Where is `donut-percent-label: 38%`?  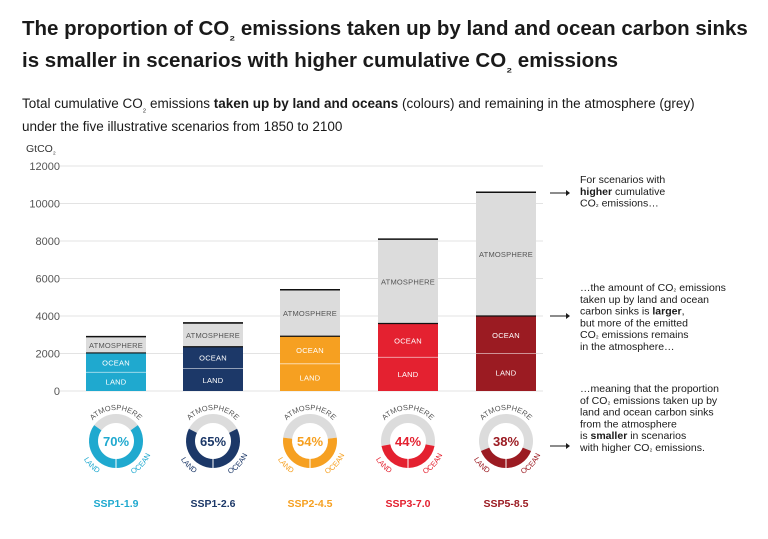
donut-percent-label: 38% is located at coordinates (506, 441).